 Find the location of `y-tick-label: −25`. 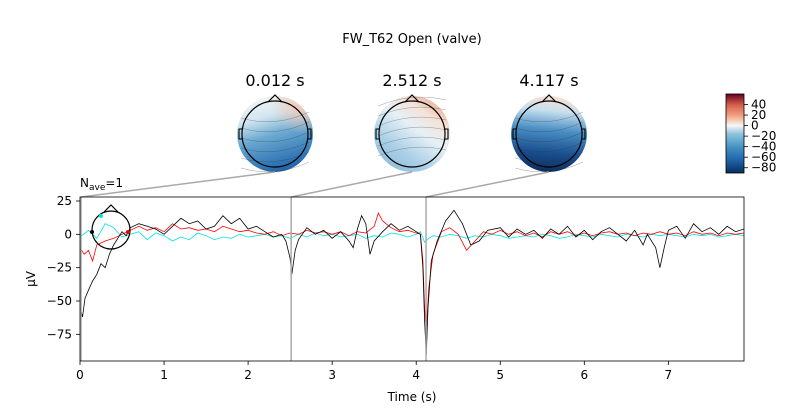

y-tick-label: −25 is located at coordinates (59, 268).